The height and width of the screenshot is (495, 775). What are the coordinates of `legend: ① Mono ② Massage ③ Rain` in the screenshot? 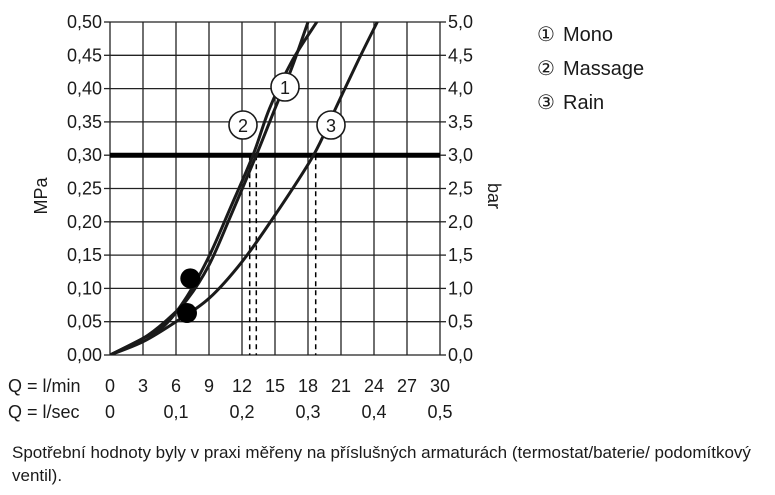 It's located at (590, 69).